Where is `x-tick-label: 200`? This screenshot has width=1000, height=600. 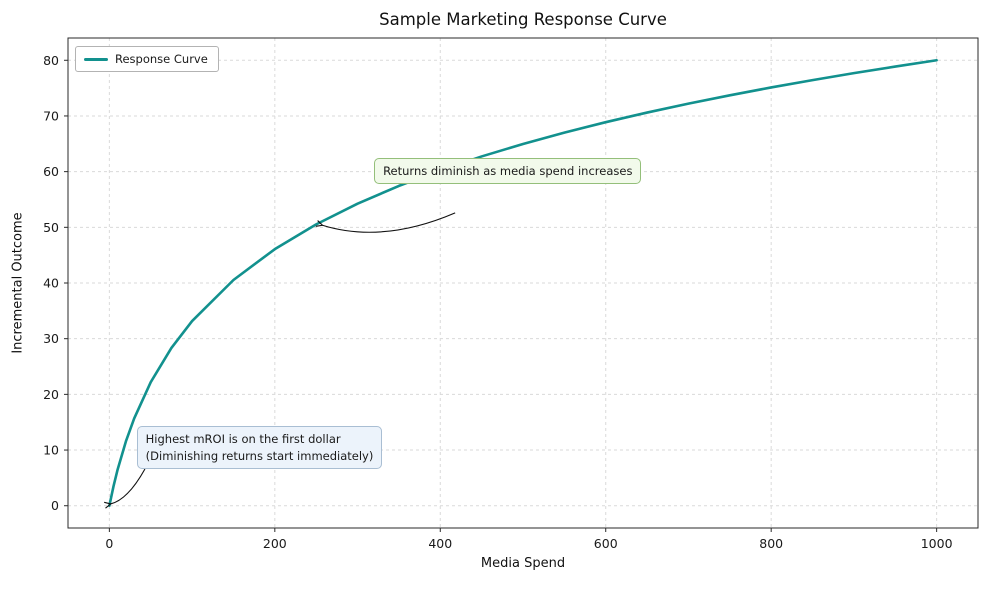
x-tick-label: 200 is located at coordinates (275, 543).